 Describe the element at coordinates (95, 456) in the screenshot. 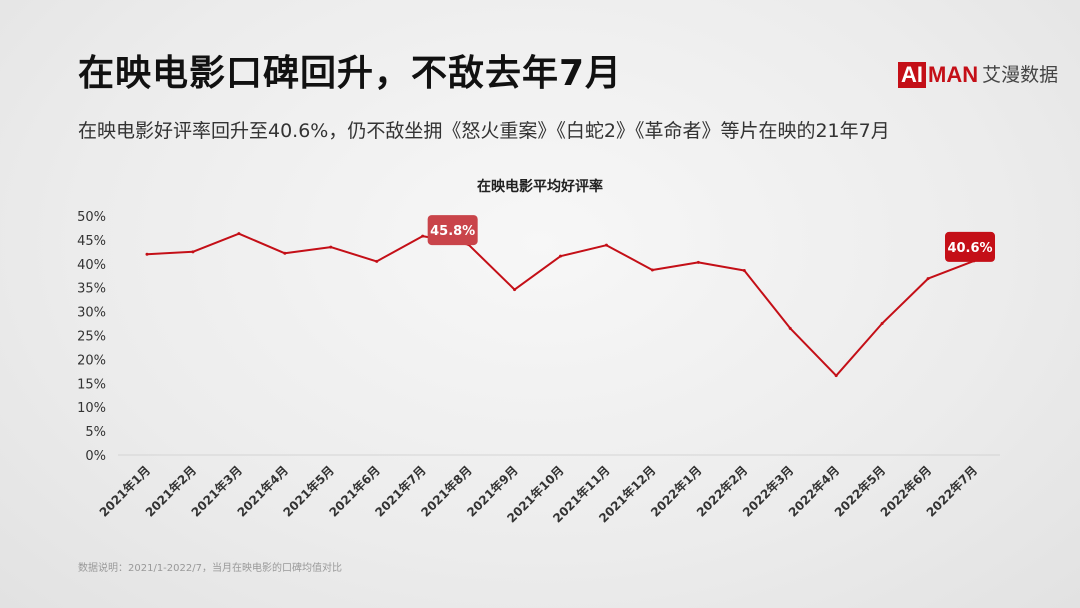

I see `y-tick-label: 0%` at that location.